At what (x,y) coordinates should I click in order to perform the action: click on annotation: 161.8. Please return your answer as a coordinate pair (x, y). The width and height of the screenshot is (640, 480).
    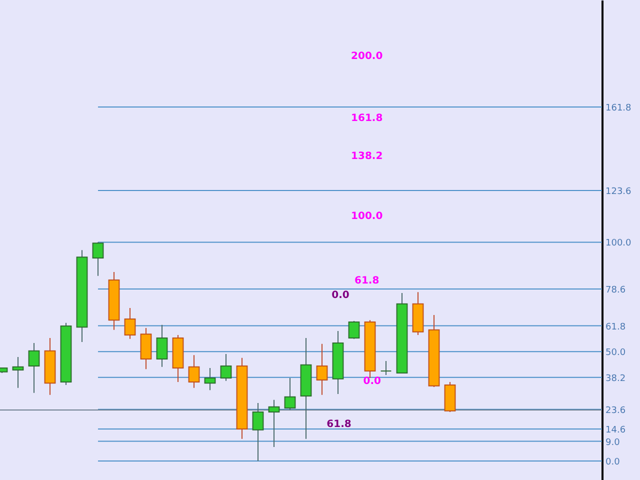
    Looking at the image, I should click on (367, 118).